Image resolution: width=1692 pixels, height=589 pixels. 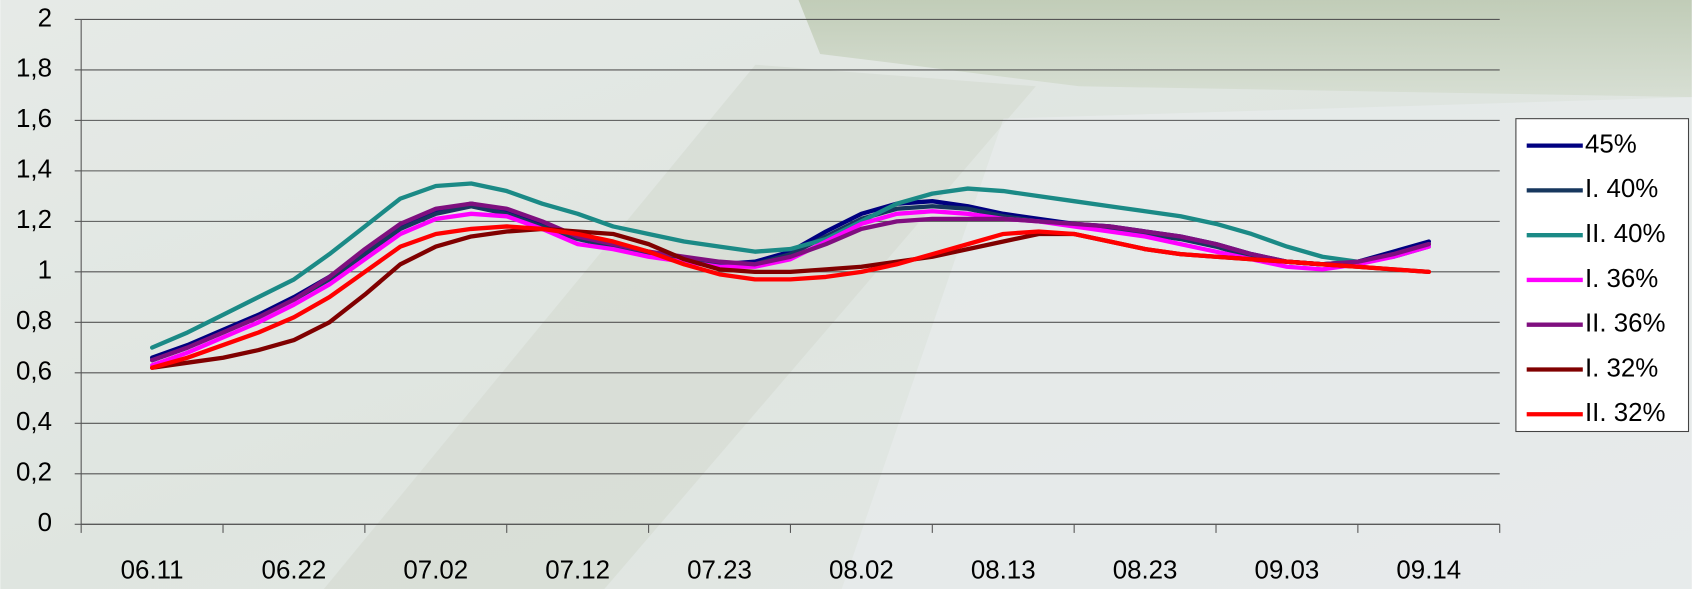 I want to click on x-tick-label: 09.03, so click(x=1287, y=571).